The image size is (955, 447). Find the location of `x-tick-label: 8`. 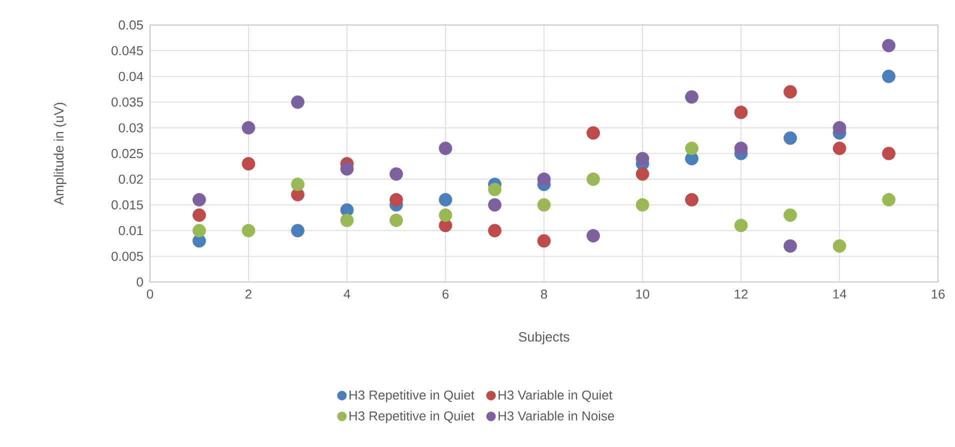

x-tick-label: 8 is located at coordinates (544, 294).